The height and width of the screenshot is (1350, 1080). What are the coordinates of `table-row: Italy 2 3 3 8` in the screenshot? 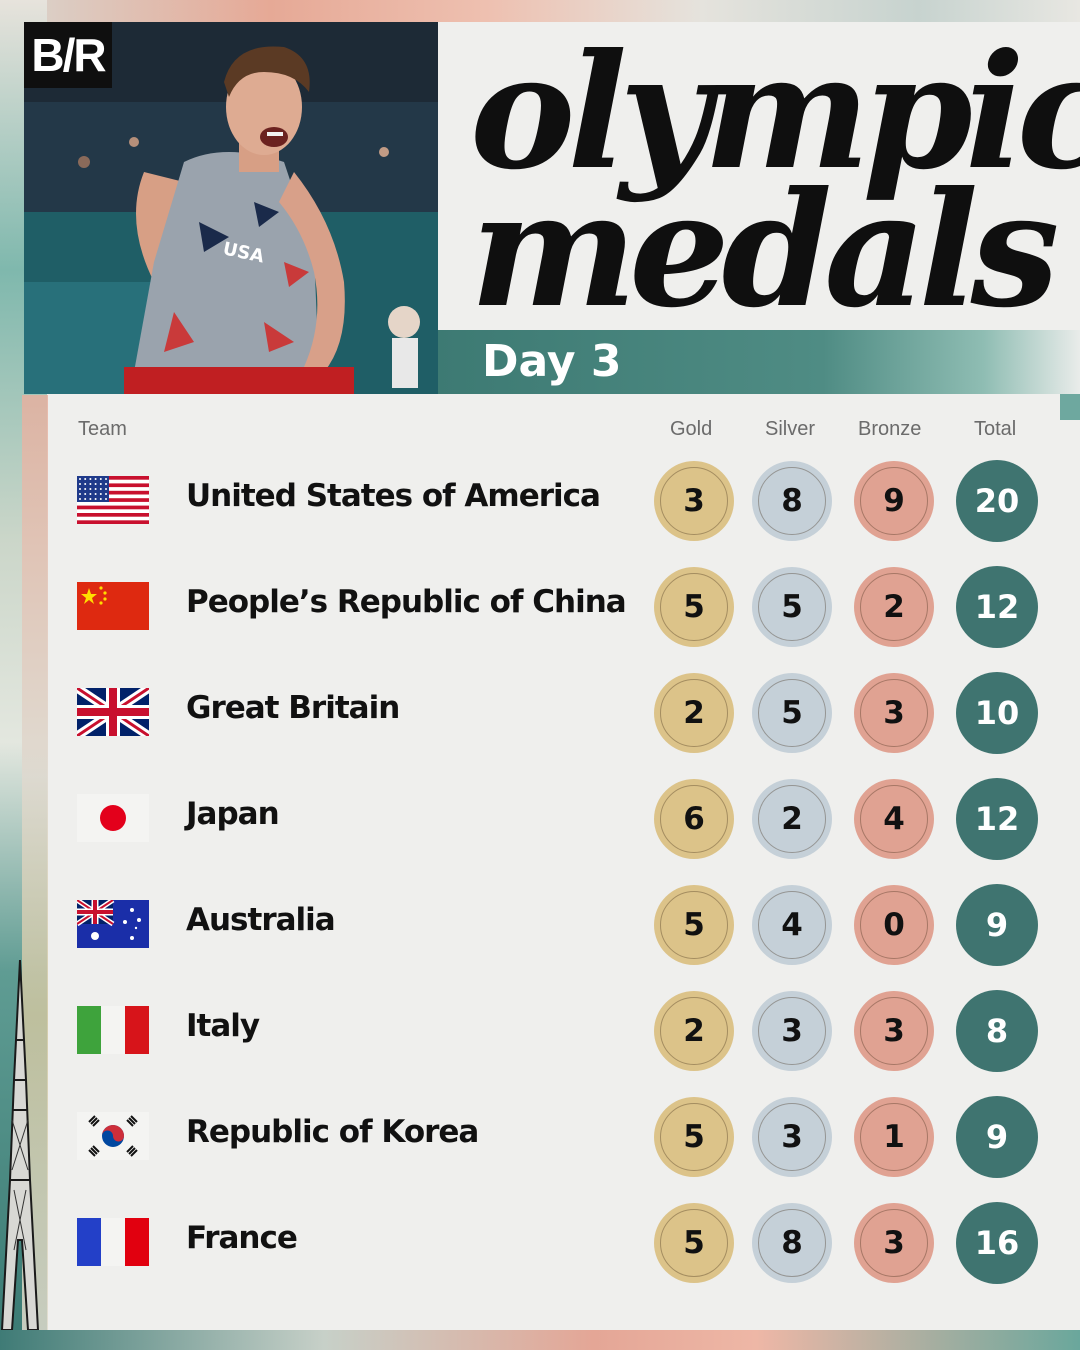 It's located at (540, 1030).